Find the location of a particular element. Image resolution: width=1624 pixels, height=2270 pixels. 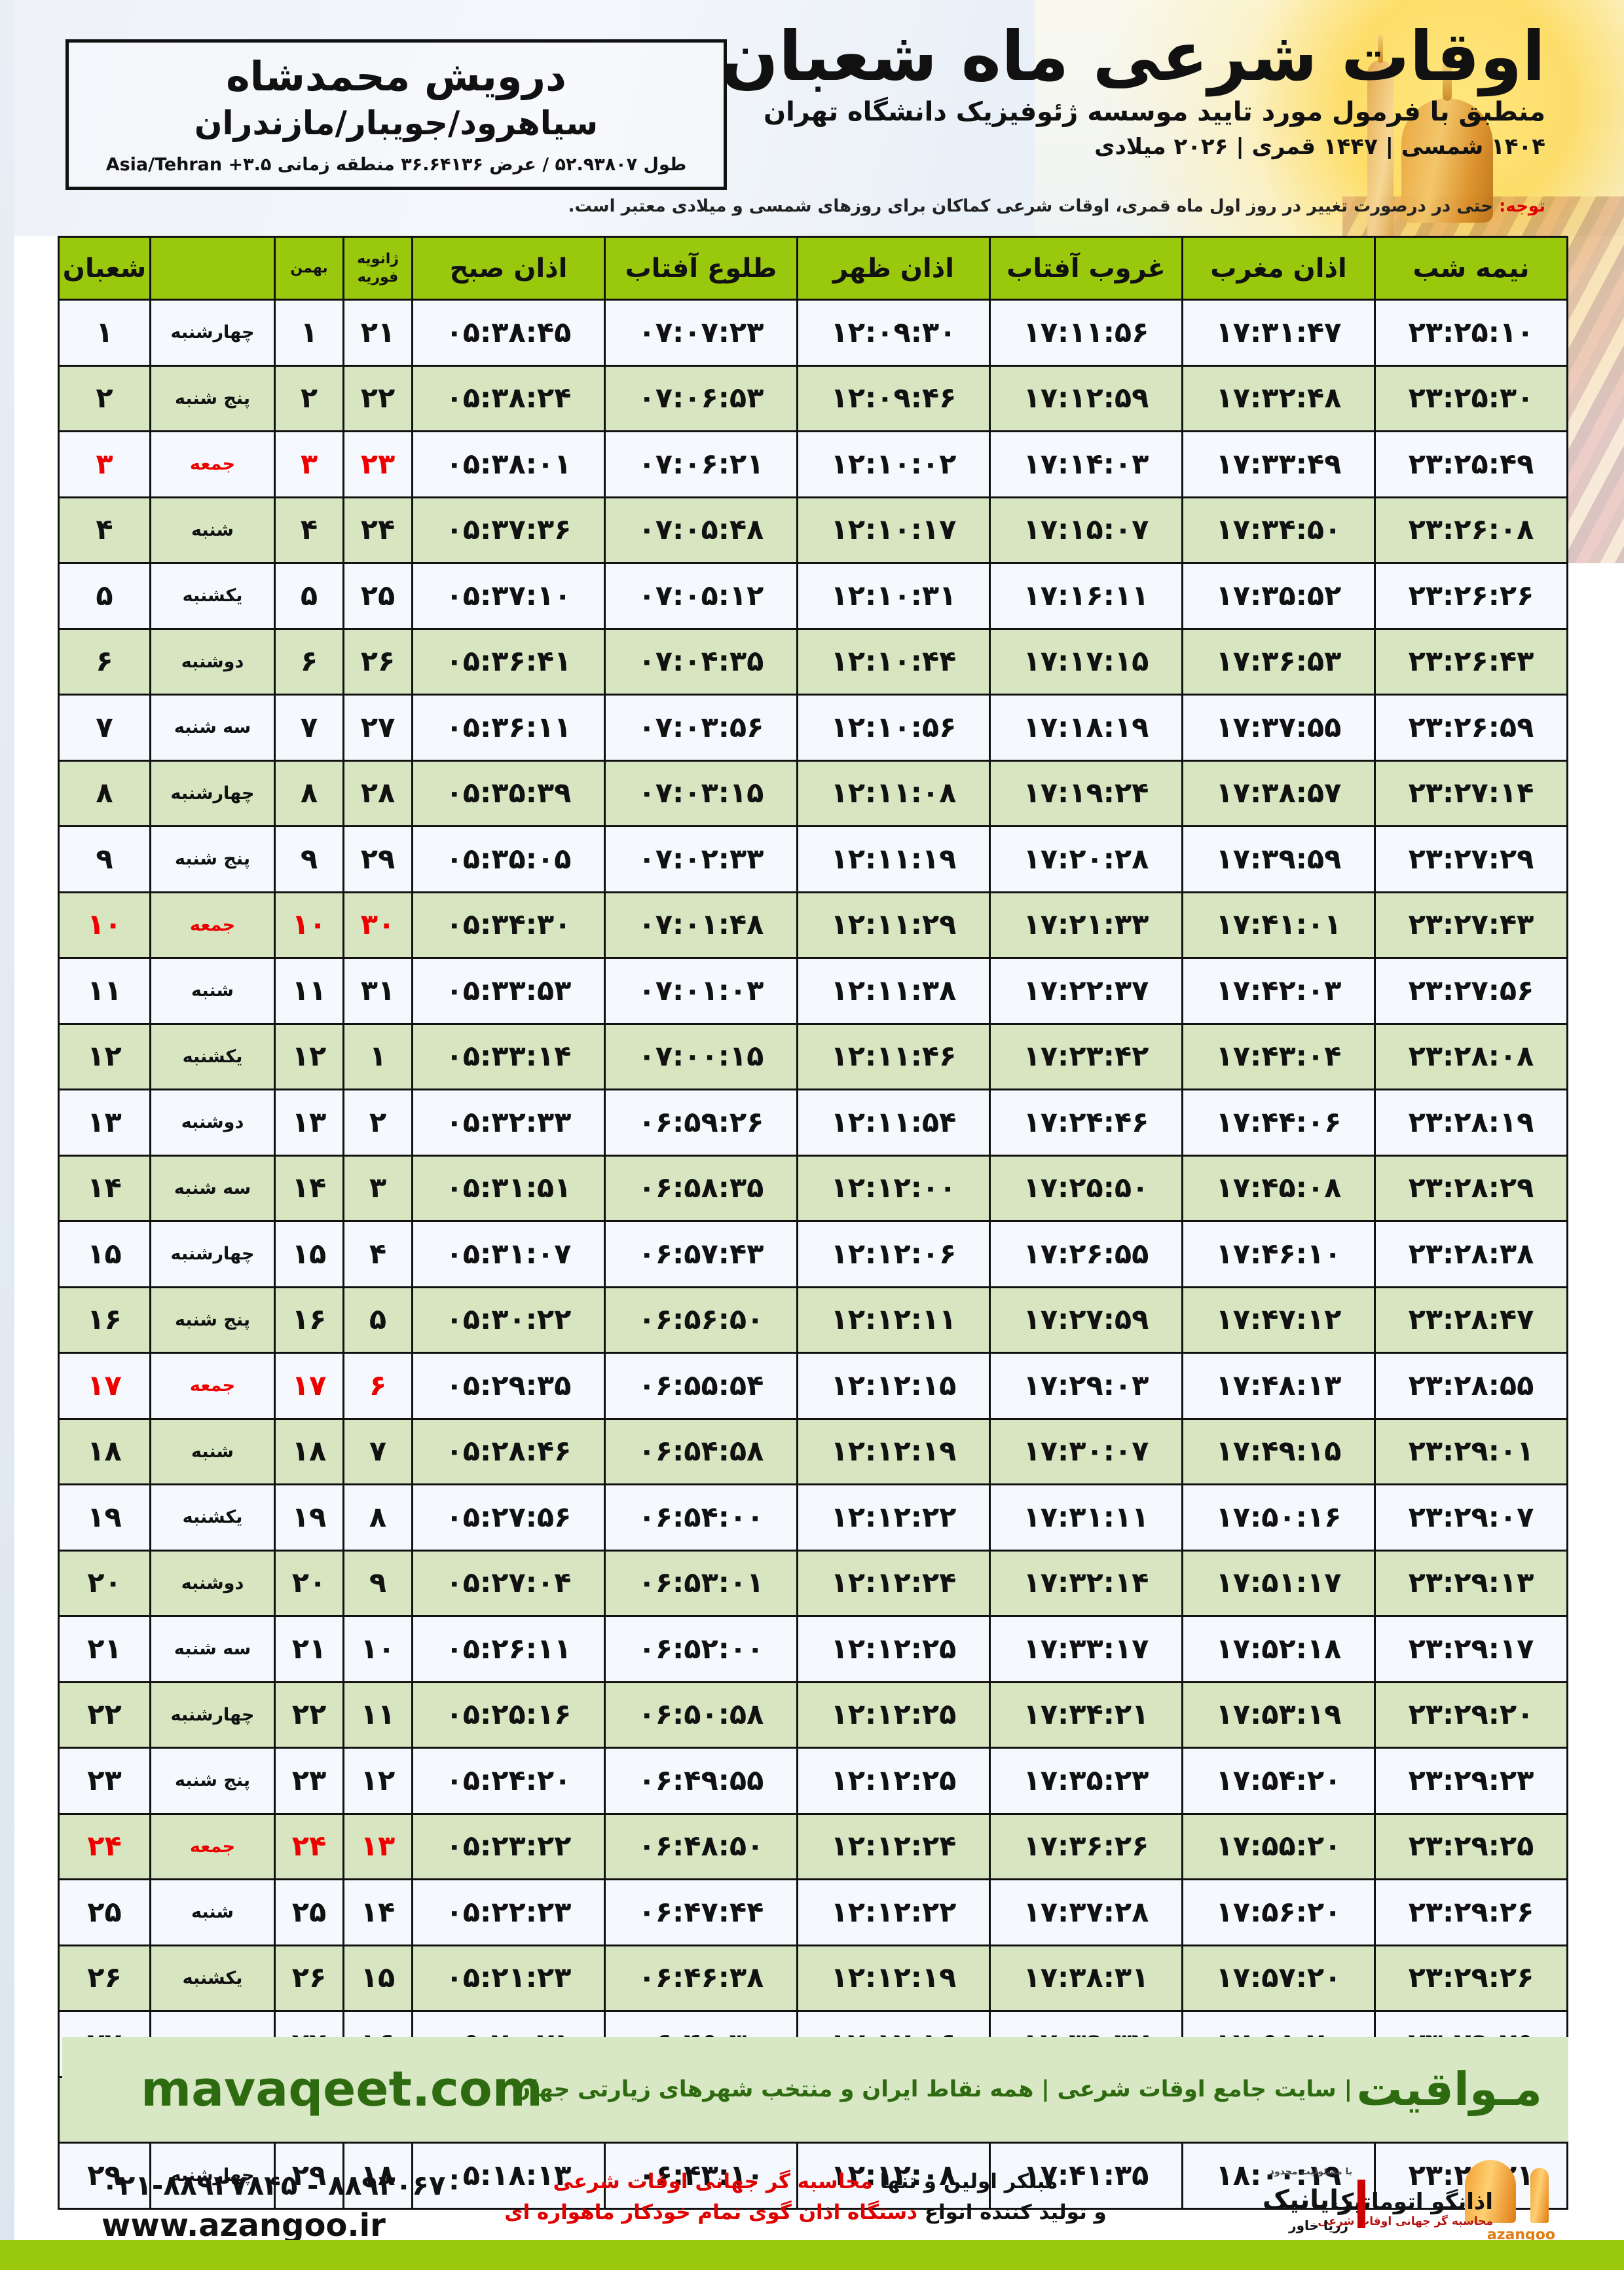

cell-sunset: ۱۷:۳۵:۲۳ is located at coordinates (1086, 1781).